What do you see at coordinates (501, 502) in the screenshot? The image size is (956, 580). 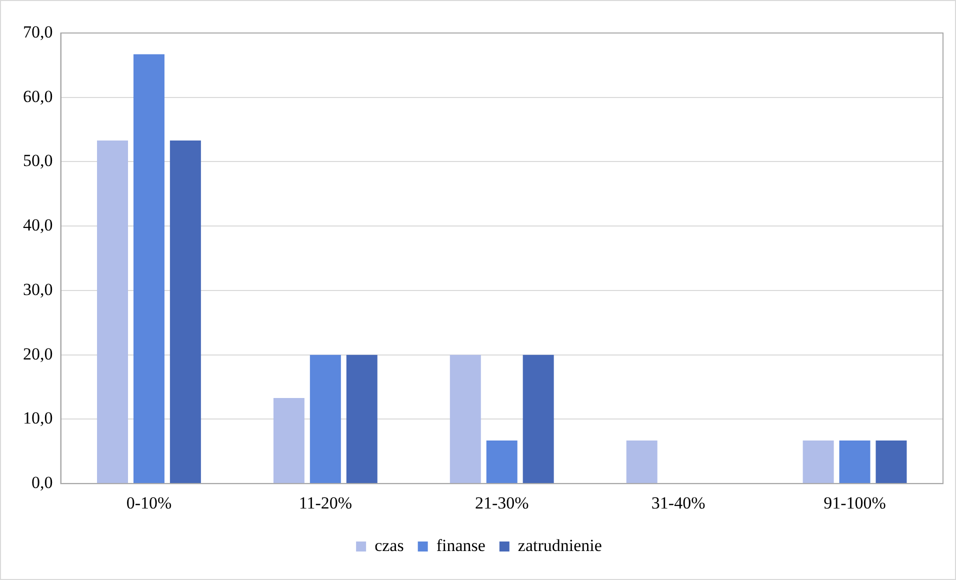 I see `x-tick-label: 21-30%` at bounding box center [501, 502].